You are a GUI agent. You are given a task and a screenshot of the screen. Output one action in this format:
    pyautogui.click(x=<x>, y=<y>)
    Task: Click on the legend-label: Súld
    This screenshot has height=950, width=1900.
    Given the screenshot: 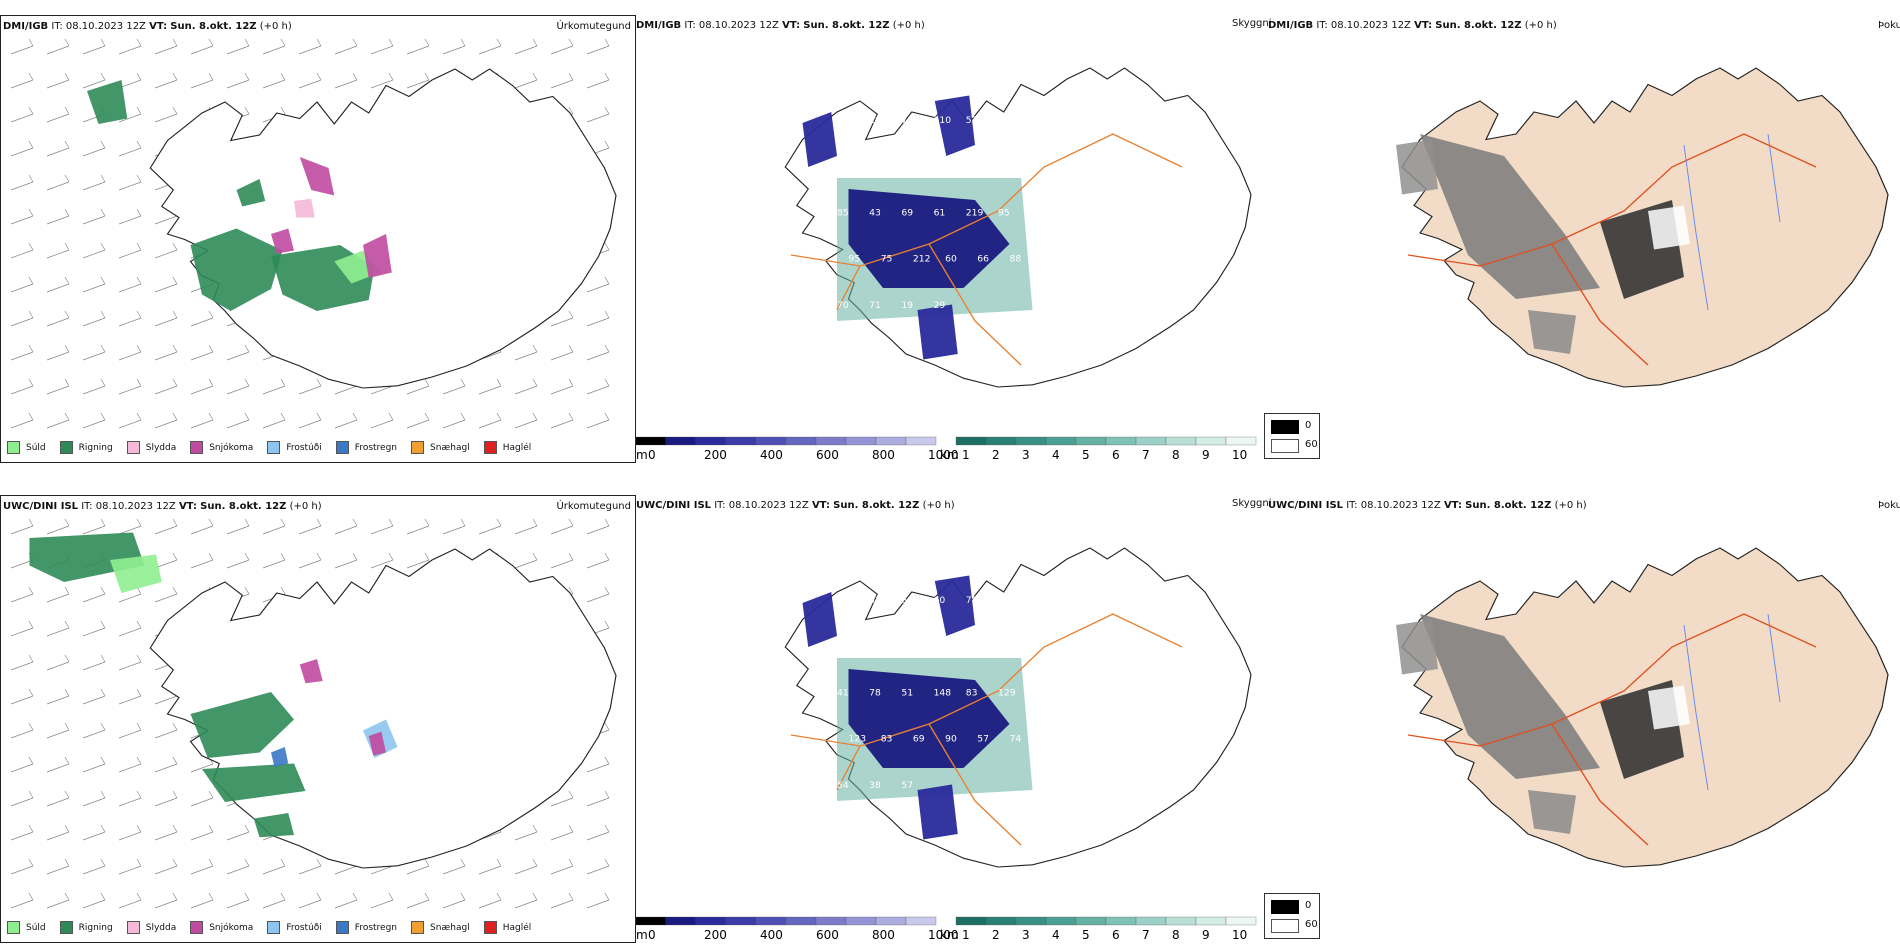 What is the action you would take?
    pyautogui.click(x=36, y=447)
    